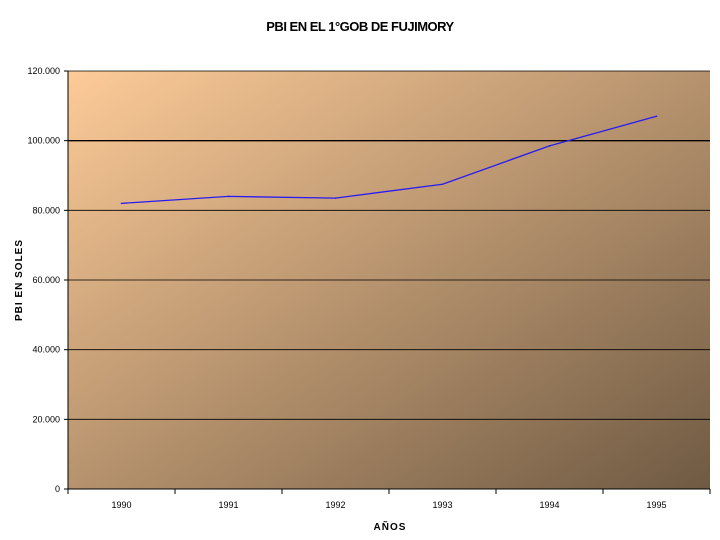  Describe the element at coordinates (360, 26) in the screenshot. I see `chart-title: PBI EN EL 1°GOB DE FUJIMORY` at that location.